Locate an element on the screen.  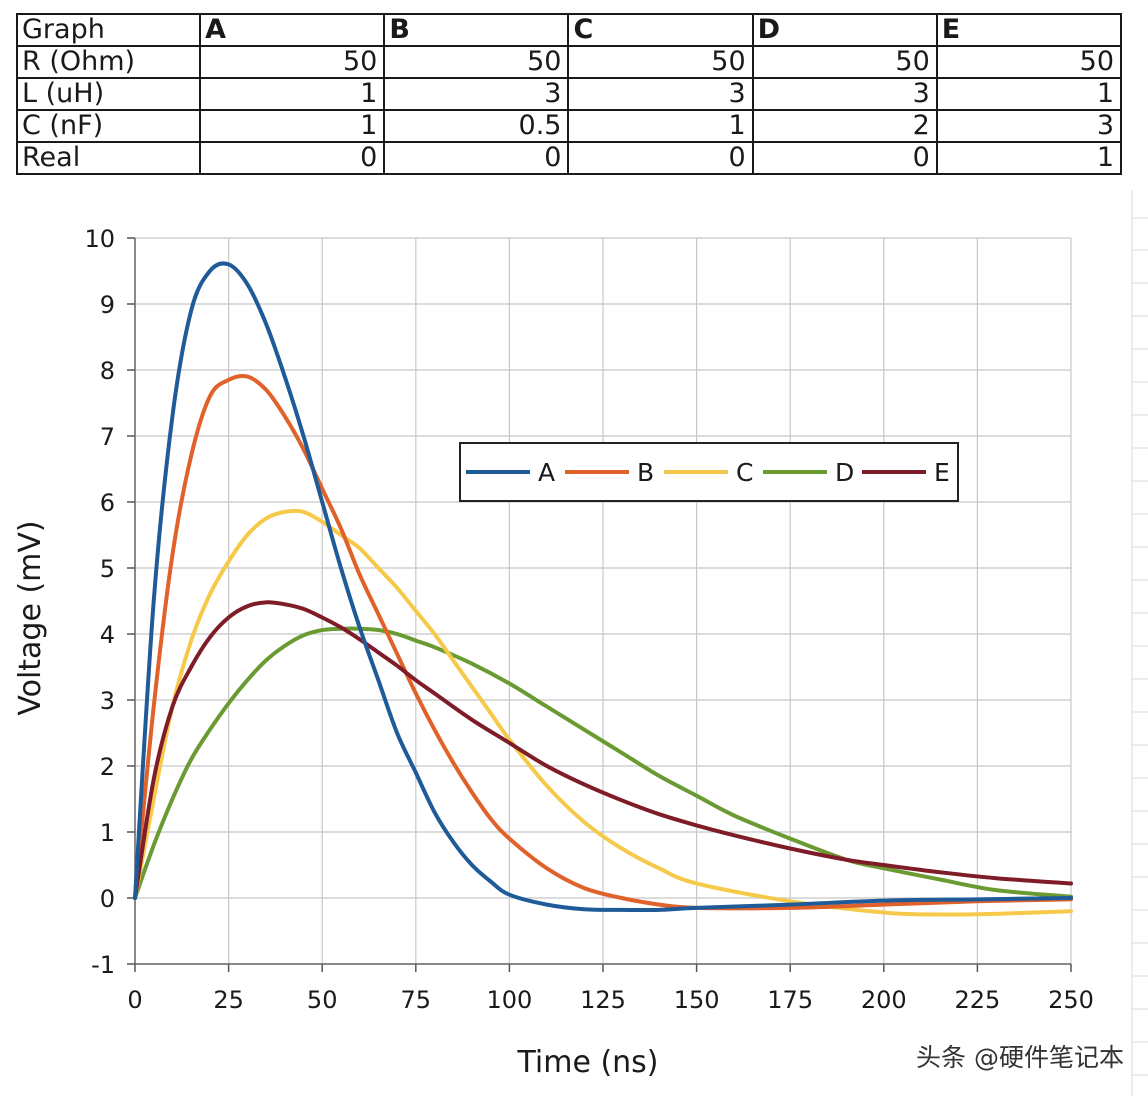
x-tick-label: 200 is located at coordinates (884, 1000).